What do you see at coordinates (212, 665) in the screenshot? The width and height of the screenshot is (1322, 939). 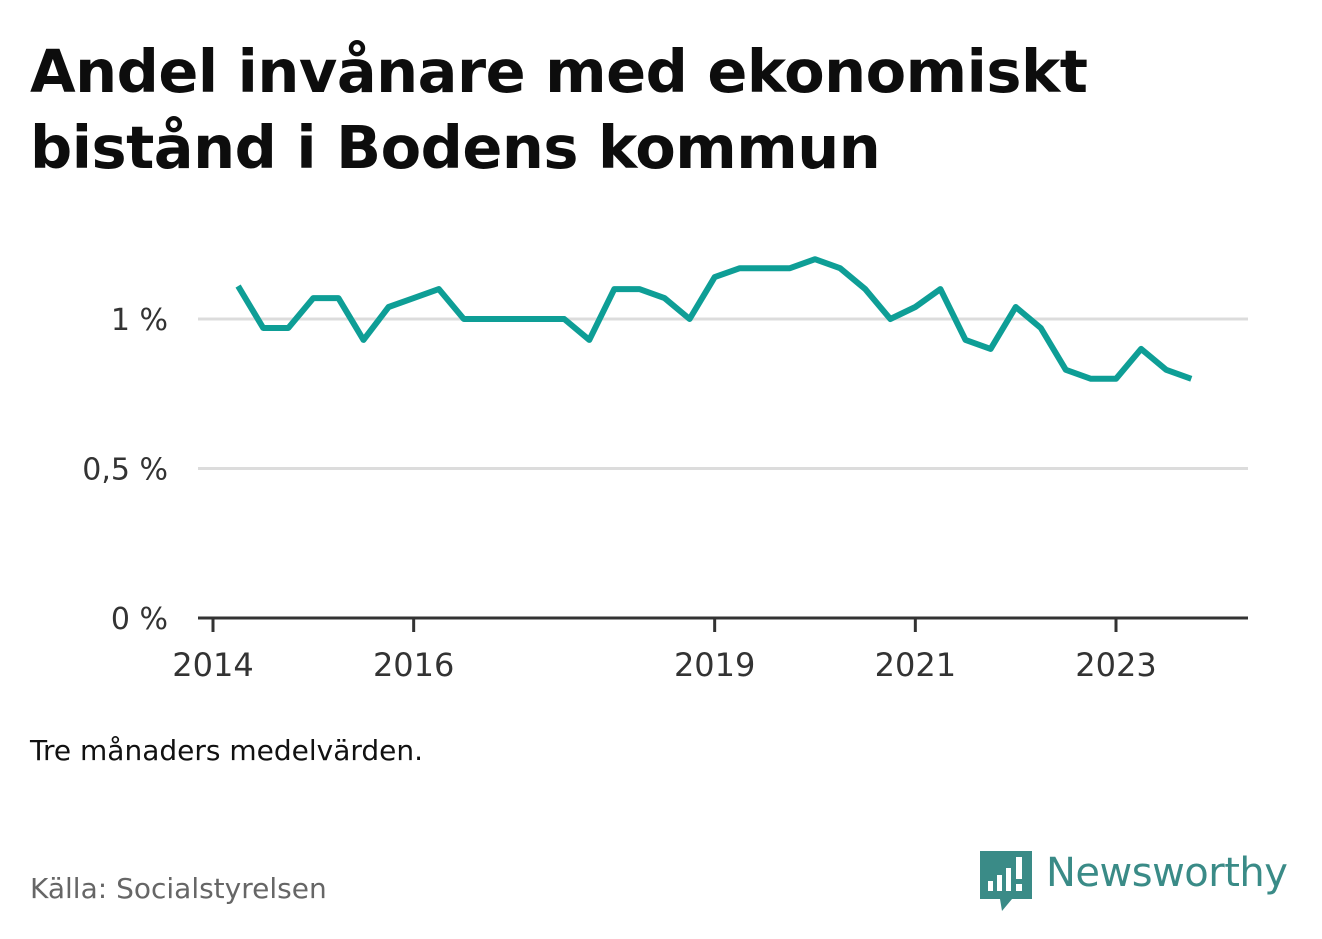 I see `x-tick-label: 2014` at bounding box center [212, 665].